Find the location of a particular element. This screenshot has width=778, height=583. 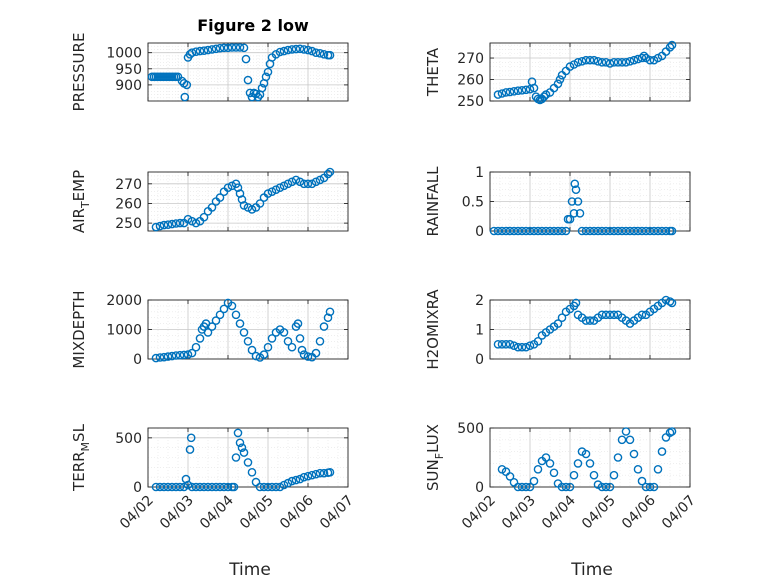

y-tick-label: 1 is located at coordinates (479, 331).